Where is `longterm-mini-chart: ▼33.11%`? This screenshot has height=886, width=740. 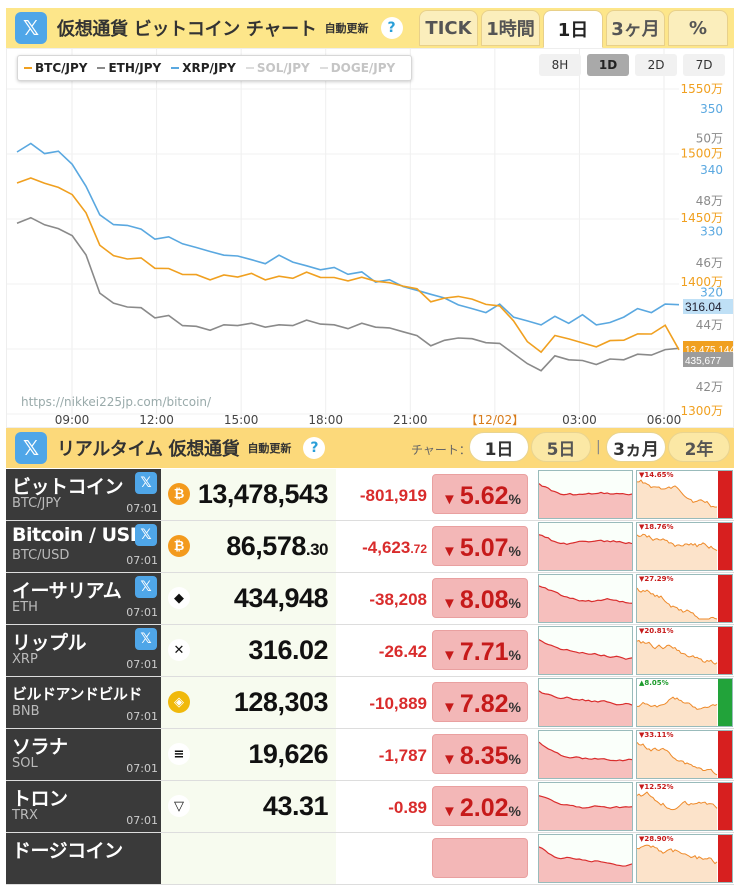 longterm-mini-chart: ▼33.11% is located at coordinates (684, 754).